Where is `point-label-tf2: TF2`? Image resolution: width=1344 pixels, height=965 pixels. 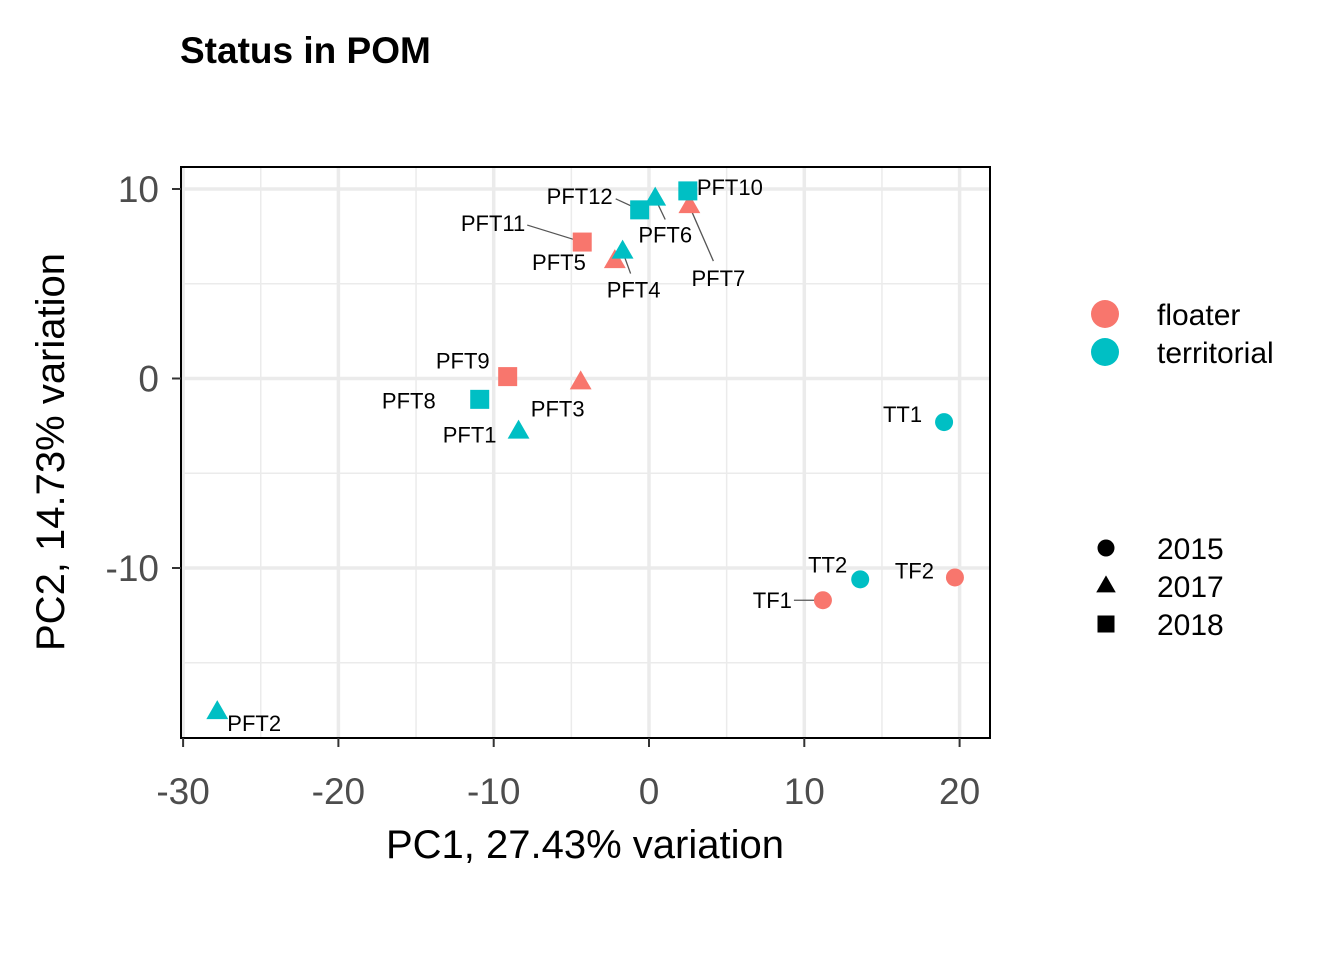 point-label-tf2: TF2 is located at coordinates (914, 570).